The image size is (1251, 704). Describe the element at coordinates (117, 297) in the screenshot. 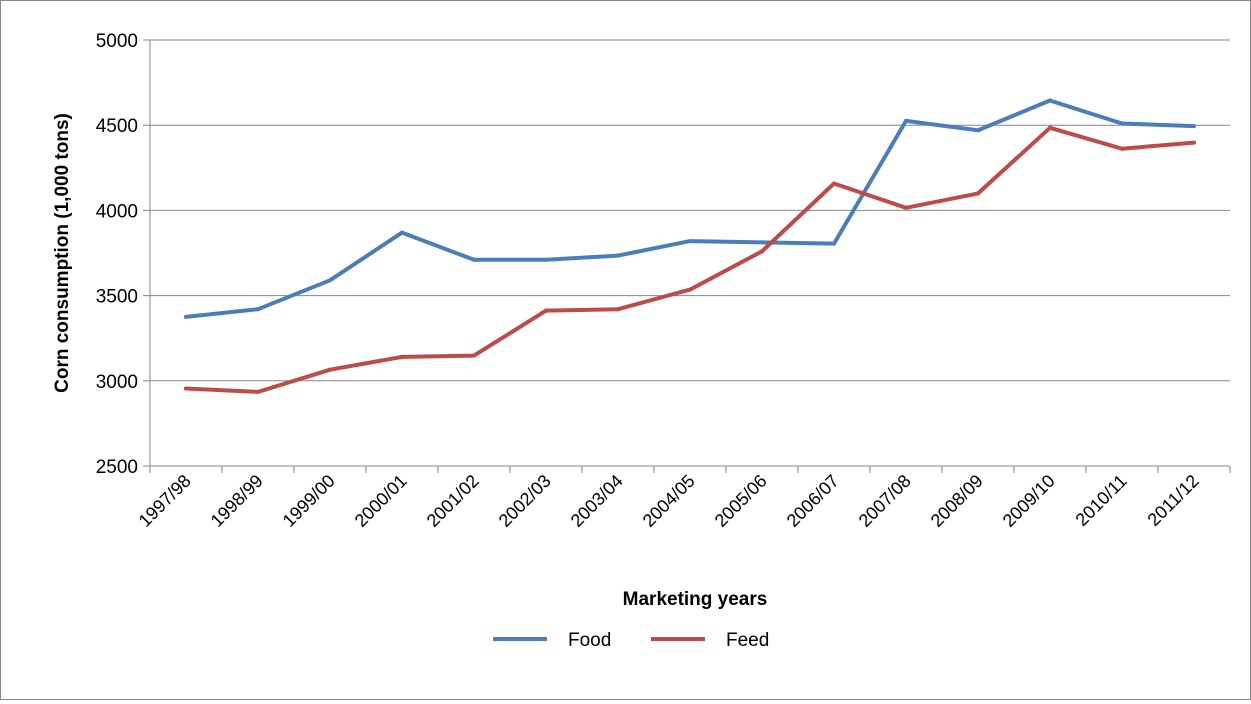

I see `y-tick-label: 3500` at that location.